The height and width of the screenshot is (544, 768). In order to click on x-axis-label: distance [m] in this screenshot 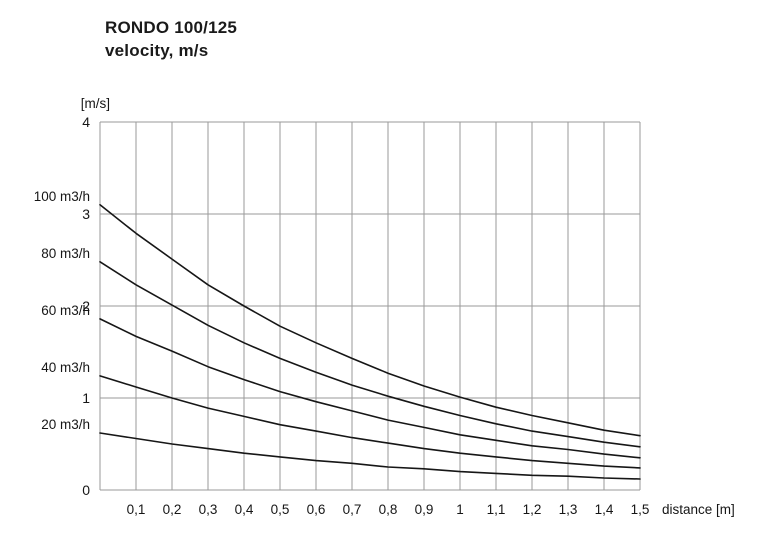, I will do `click(698, 509)`.